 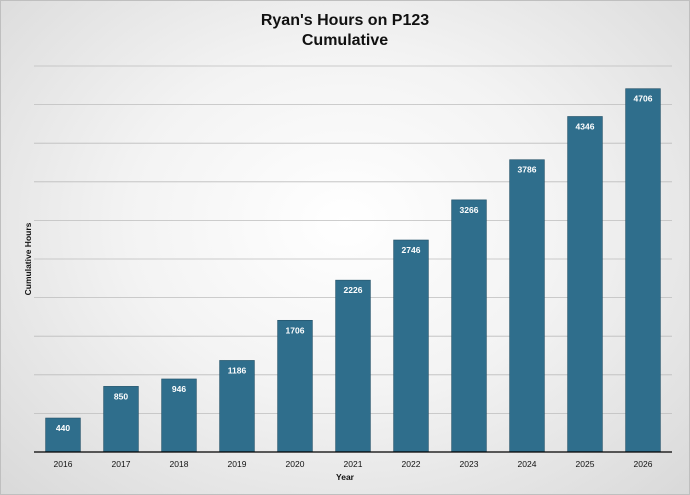 I want to click on chart-title-line-2: Cumulative, so click(x=345, y=40).